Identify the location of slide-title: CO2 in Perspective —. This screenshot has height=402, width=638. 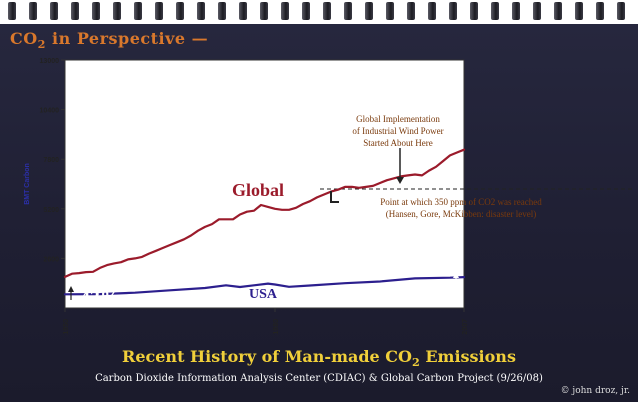
(109, 40).